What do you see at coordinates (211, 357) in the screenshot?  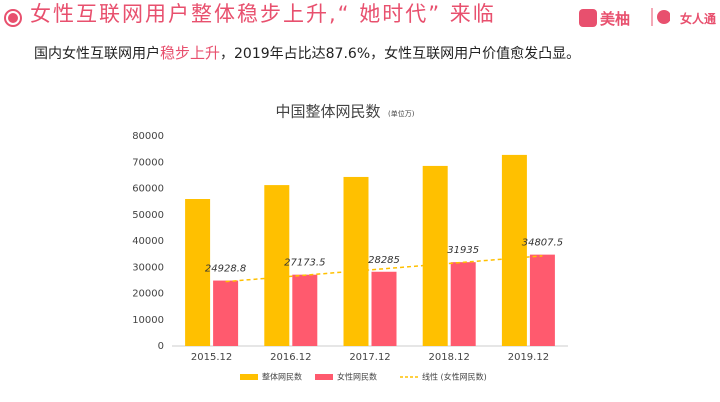 I see `x-tick-label: 2015.12` at bounding box center [211, 357].